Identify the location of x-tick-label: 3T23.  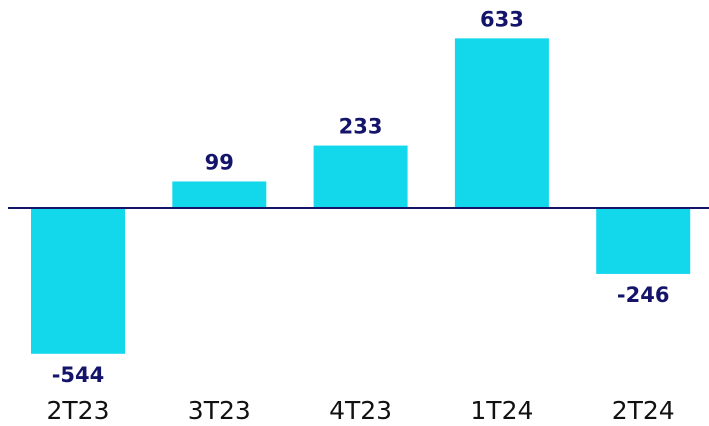
(219, 410).